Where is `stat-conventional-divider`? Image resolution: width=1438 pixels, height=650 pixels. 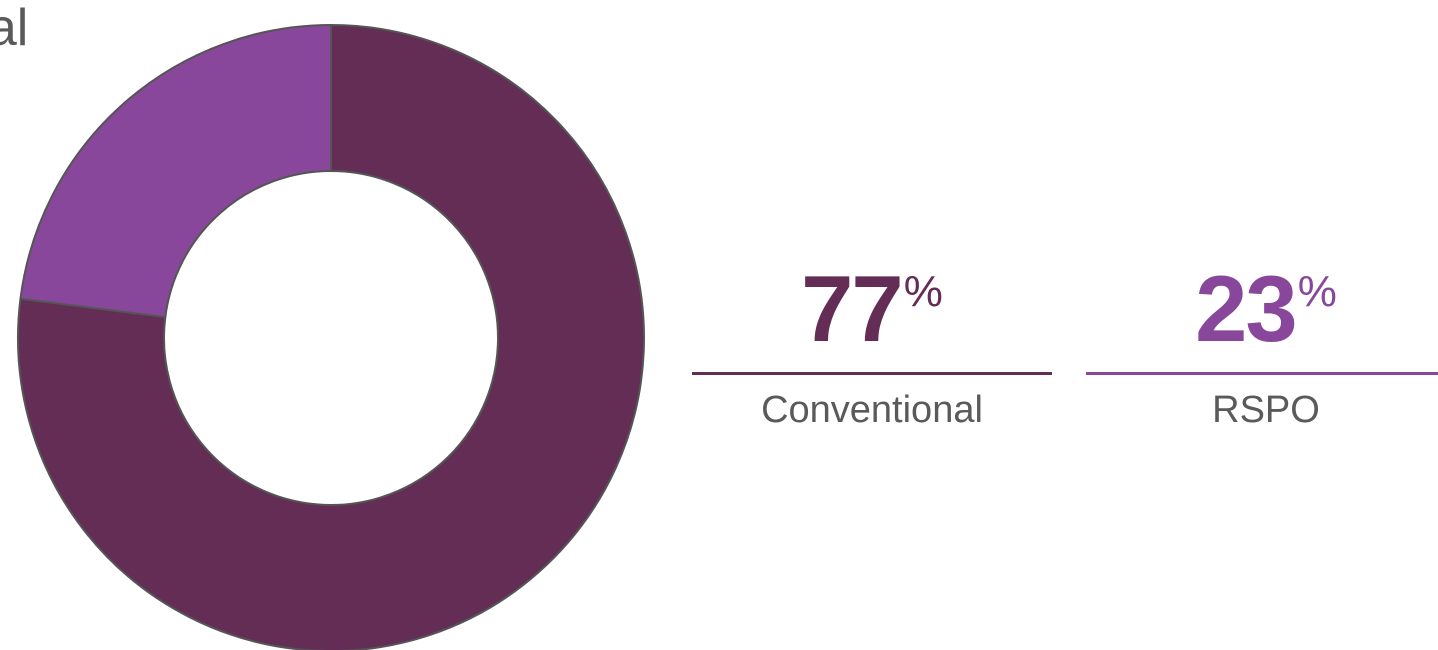
stat-conventional-divider is located at coordinates (872, 373).